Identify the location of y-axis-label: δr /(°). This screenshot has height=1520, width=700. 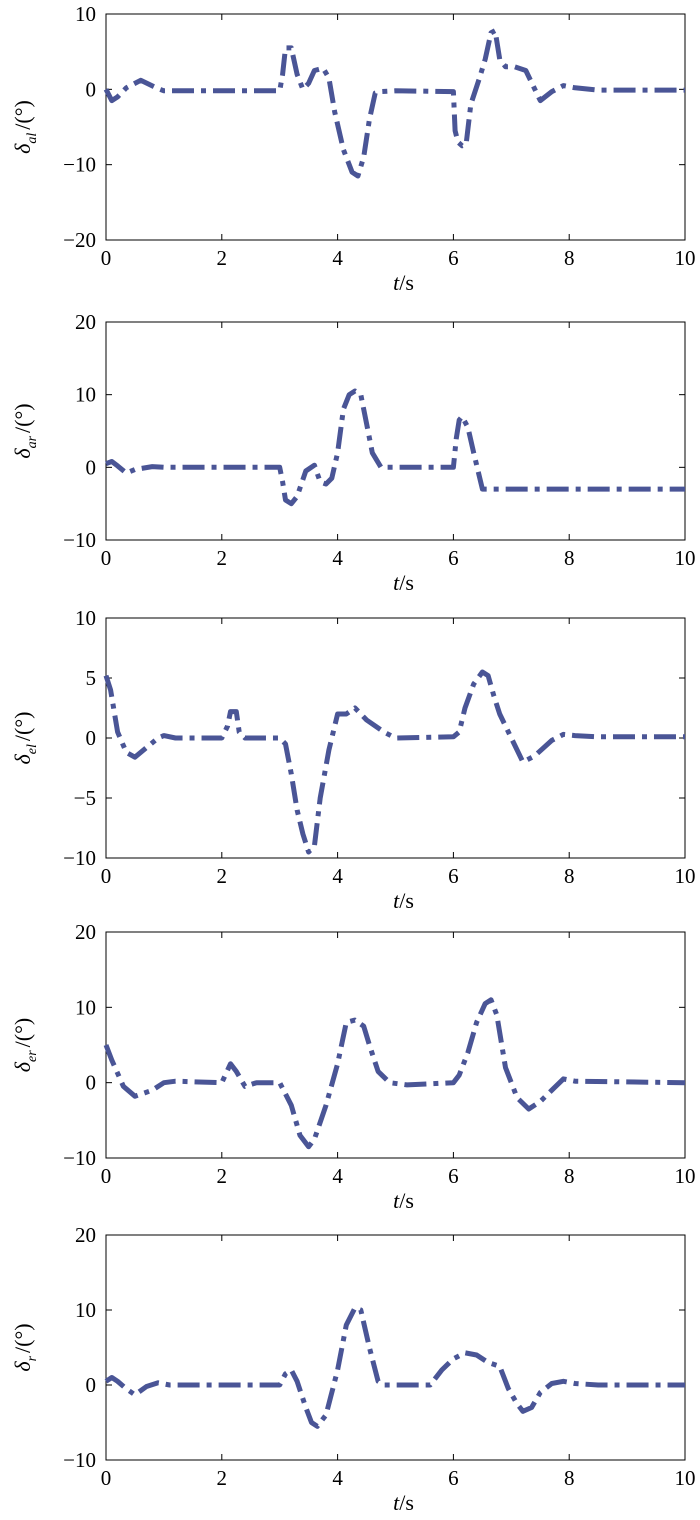
(25, 1347).